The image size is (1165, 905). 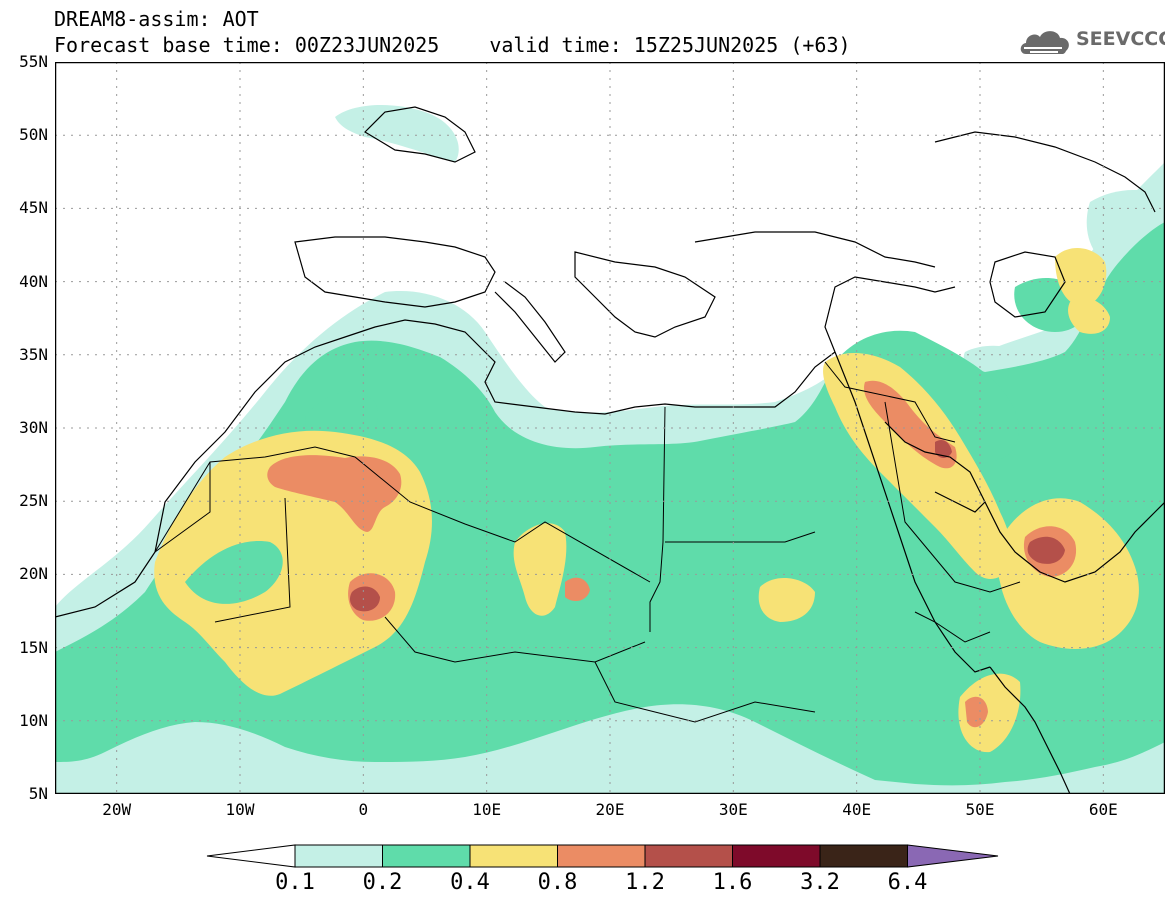 I want to click on lat-tick-label: 50N, so click(x=33, y=135).